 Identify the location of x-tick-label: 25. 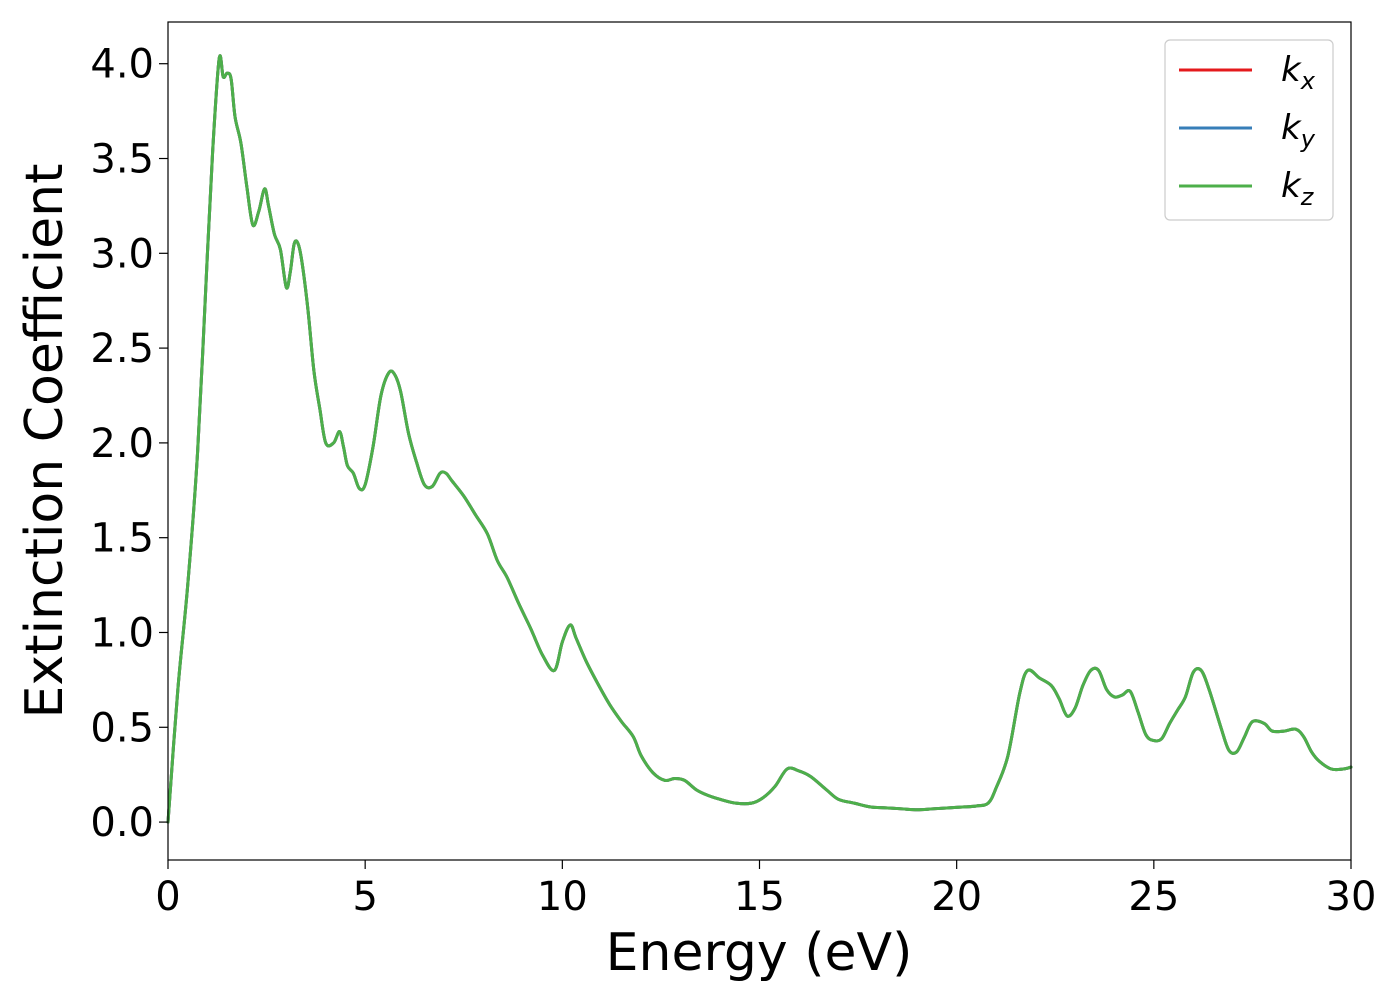
(1153, 897).